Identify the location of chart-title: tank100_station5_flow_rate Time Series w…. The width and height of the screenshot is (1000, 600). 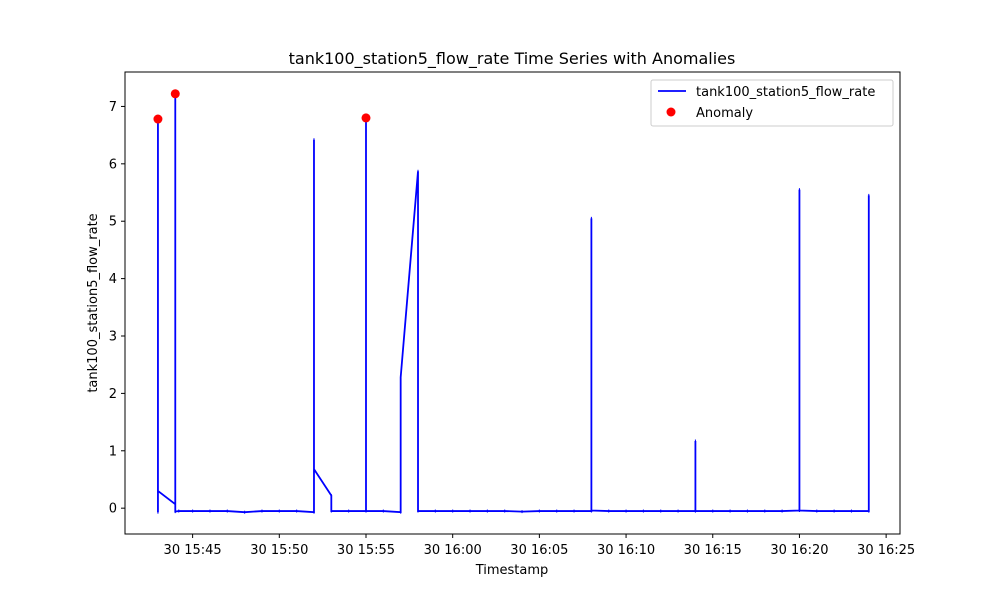
(512, 59).